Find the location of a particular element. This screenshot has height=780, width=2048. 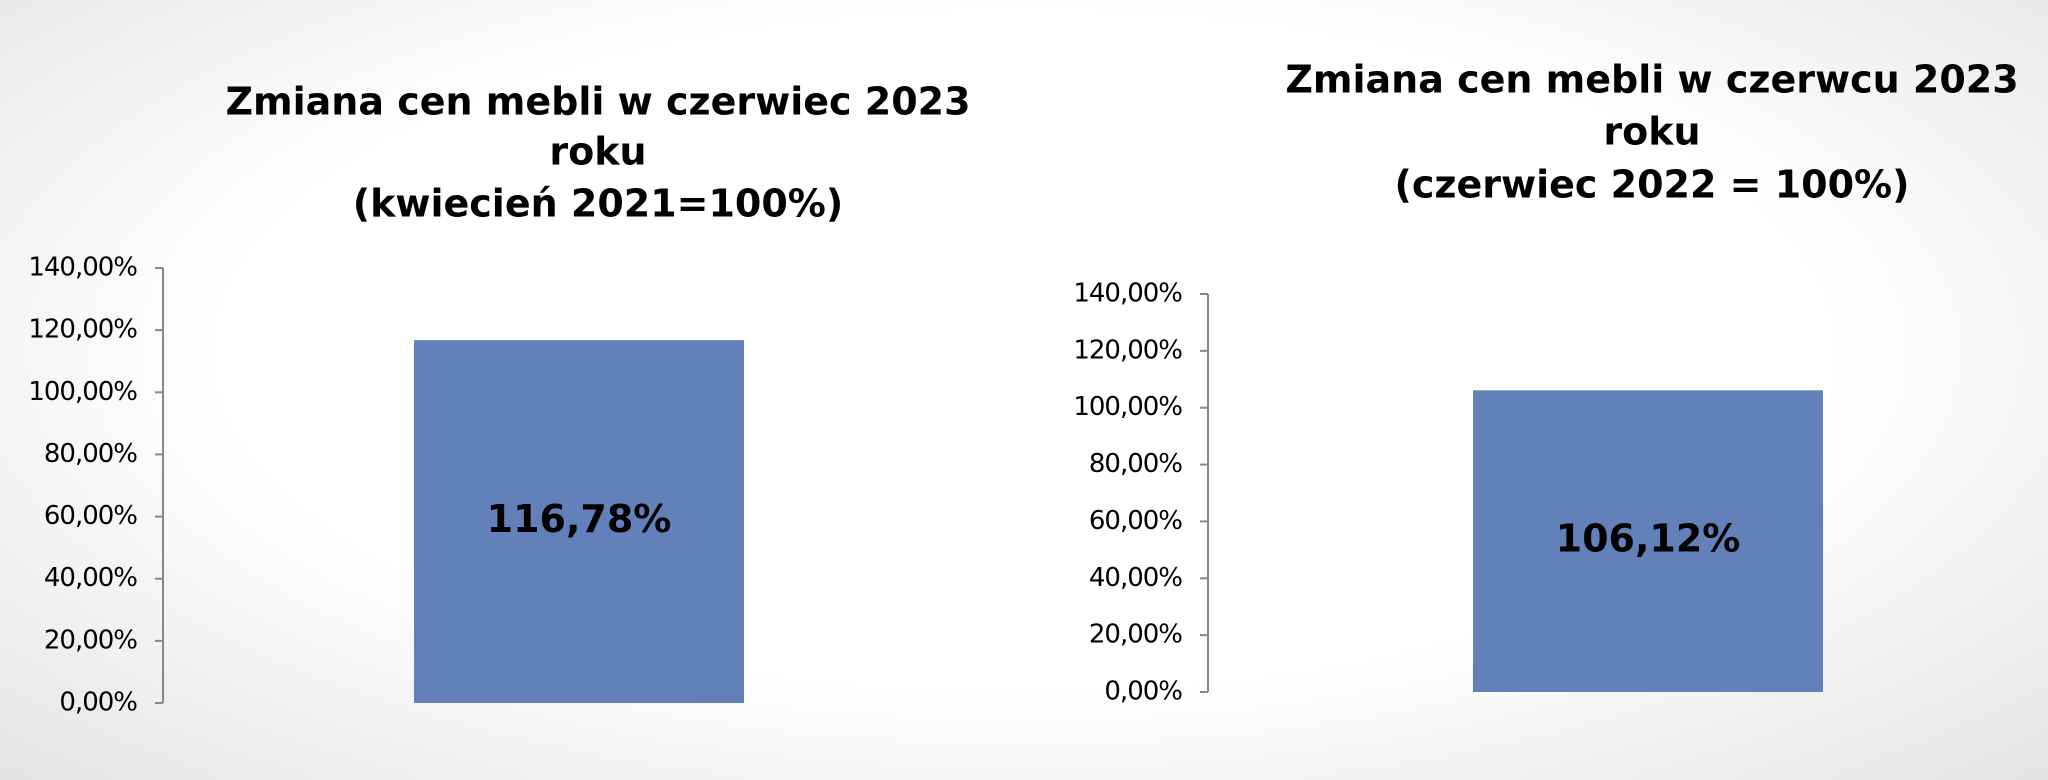

data-label: 116,78% is located at coordinates (579, 519).